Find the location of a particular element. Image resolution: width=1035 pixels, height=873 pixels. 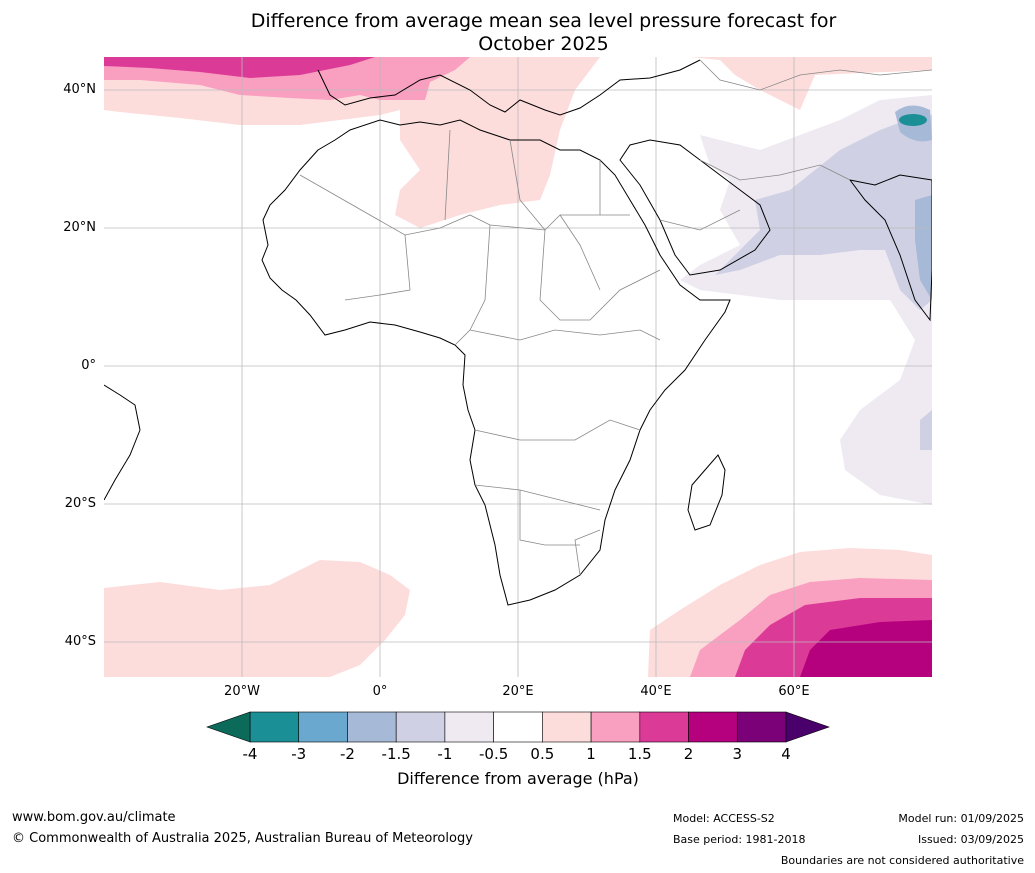

colorbar-tick-label: -2 is located at coordinates (347, 754).